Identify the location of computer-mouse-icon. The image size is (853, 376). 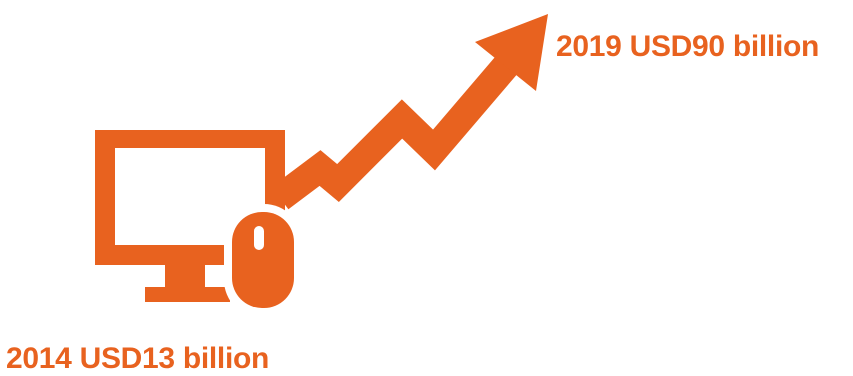
(263, 261).